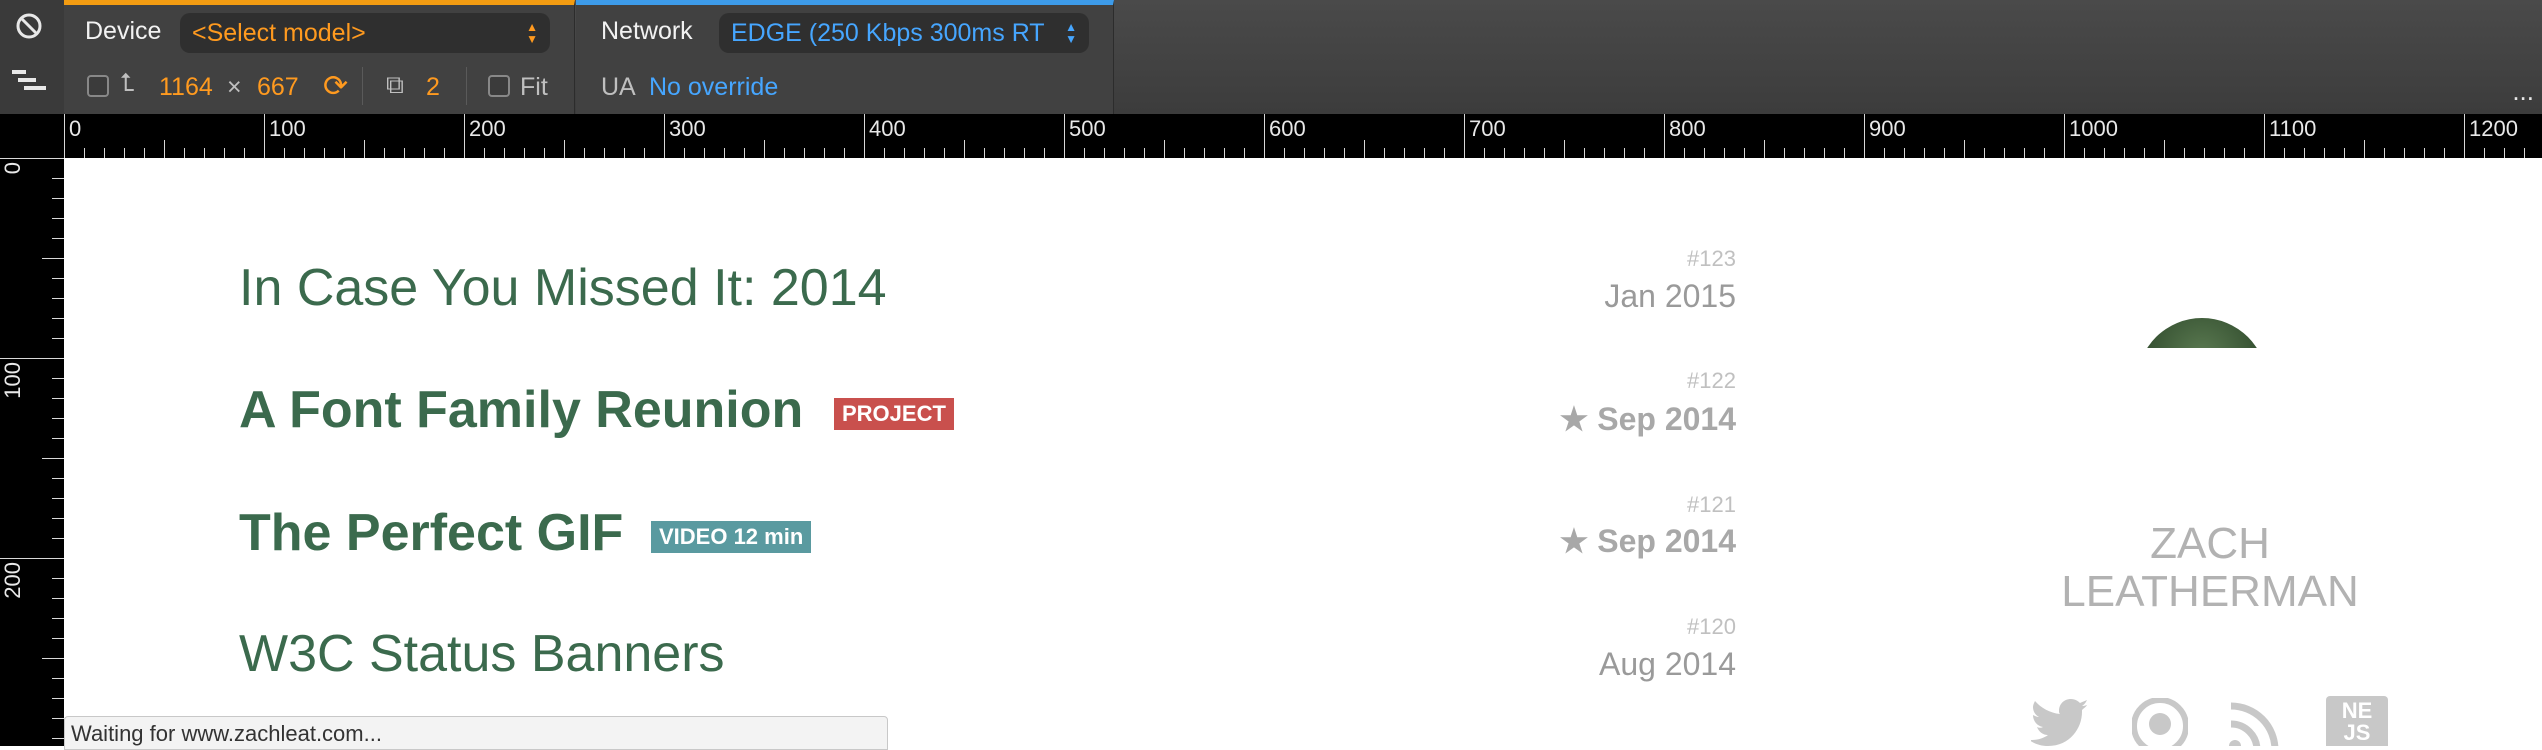  Describe the element at coordinates (433, 87) in the screenshot. I see `device-pixel-ratio-input: 2` at that location.